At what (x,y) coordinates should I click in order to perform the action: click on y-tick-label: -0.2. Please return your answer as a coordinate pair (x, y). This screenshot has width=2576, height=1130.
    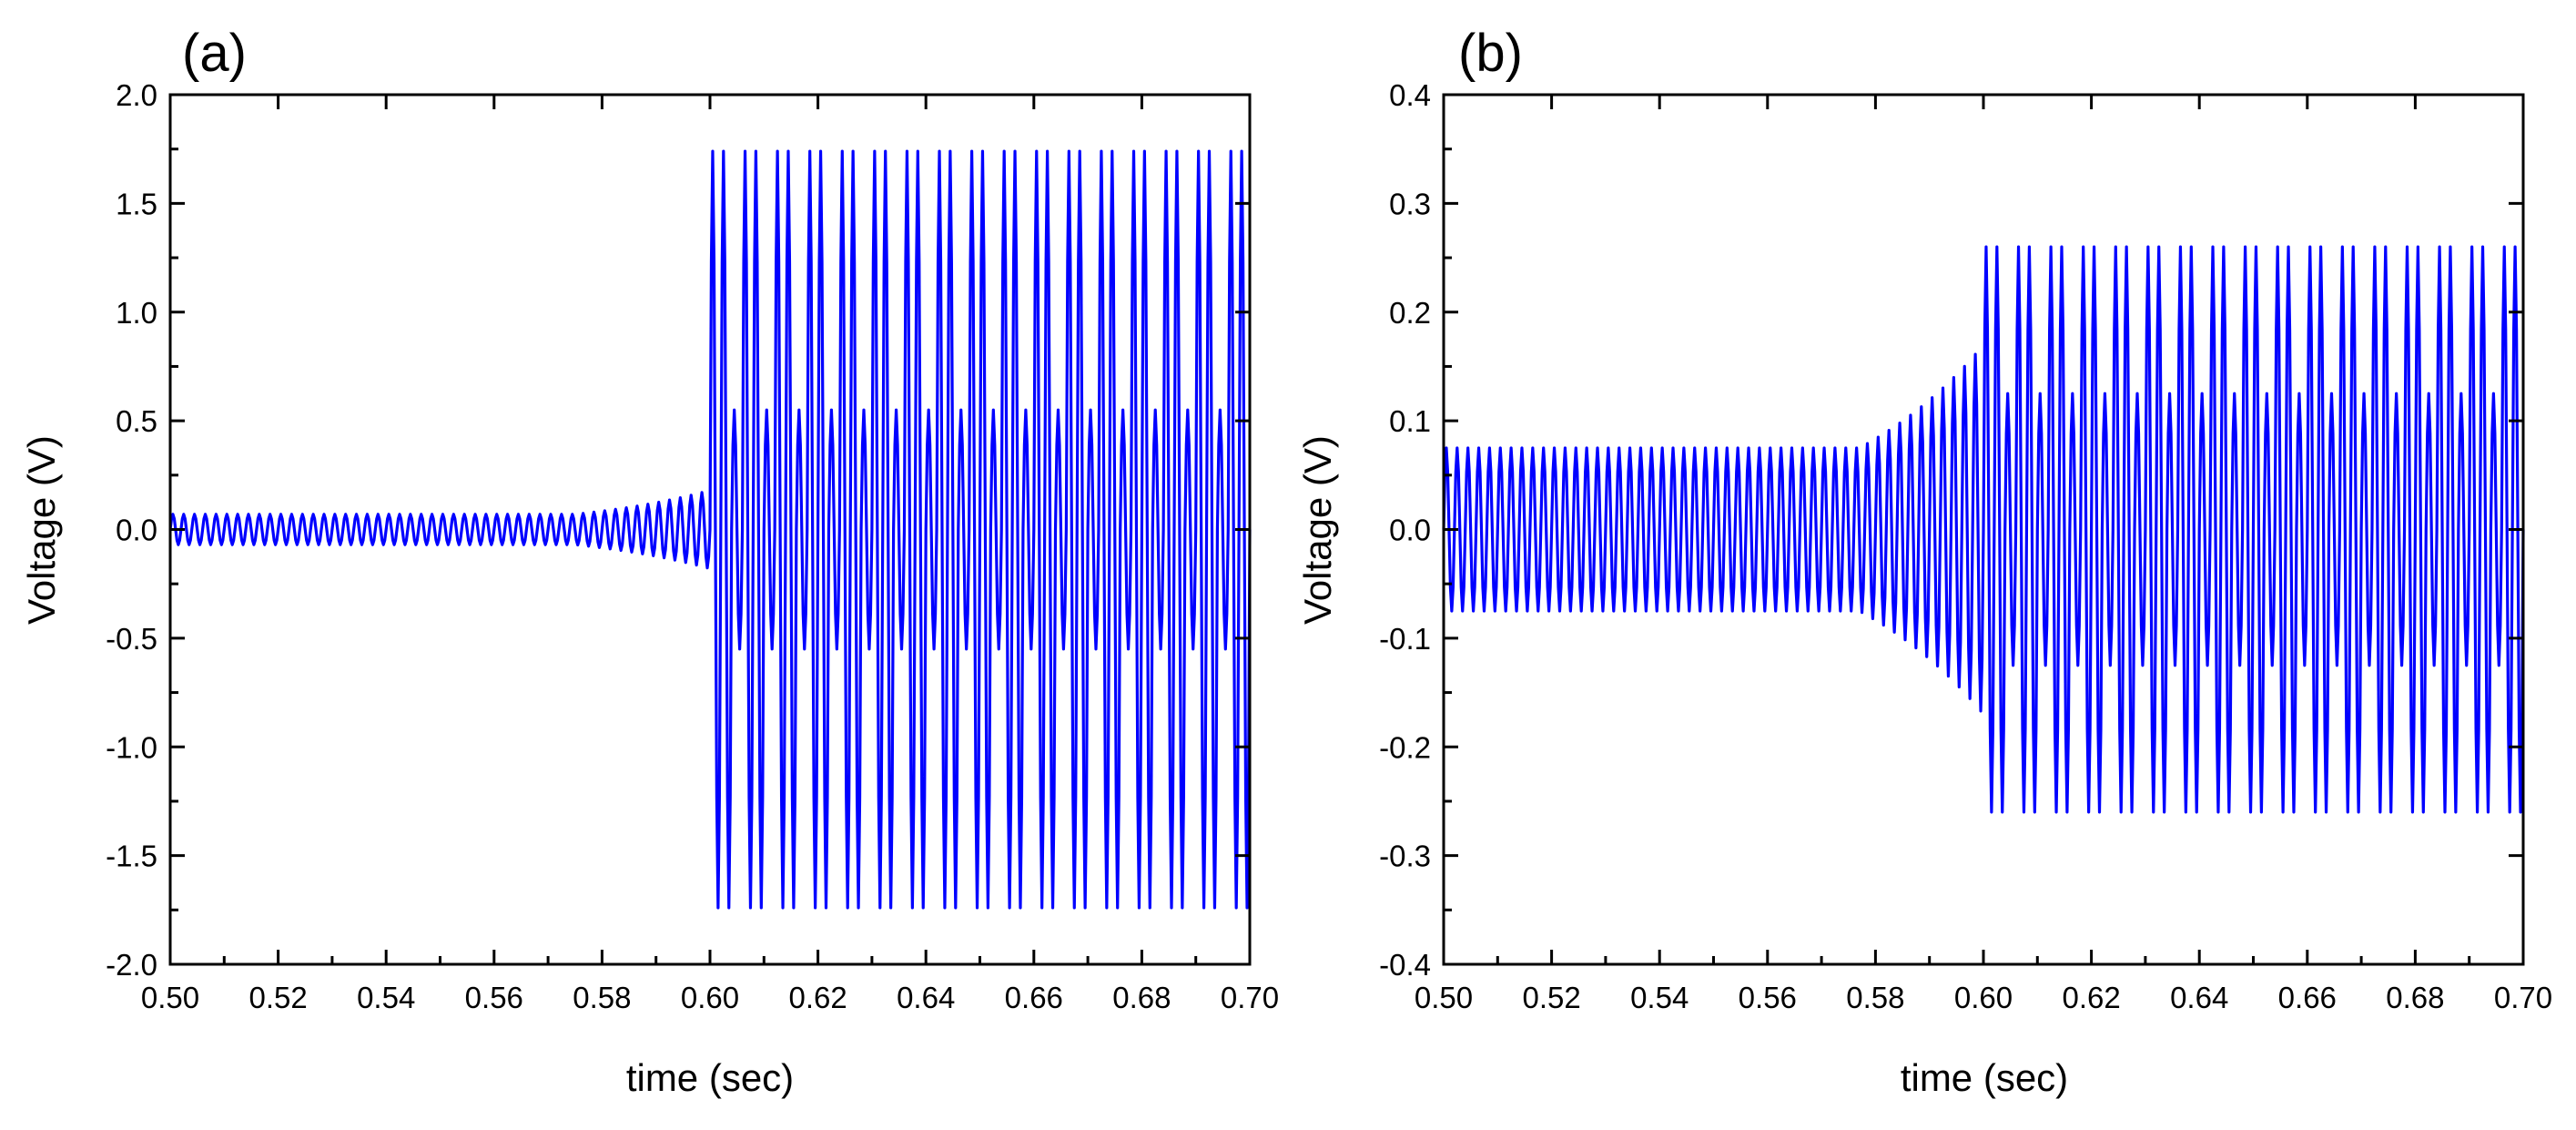
    Looking at the image, I should click on (1405, 747).